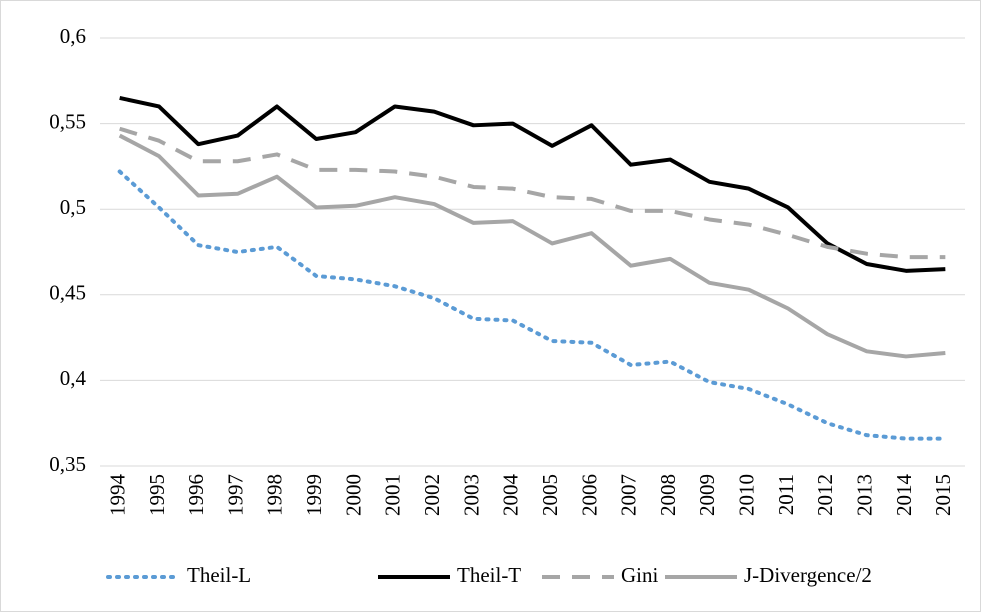 This screenshot has width=981, height=612. I want to click on x-tick-label: 2011, so click(786, 494).